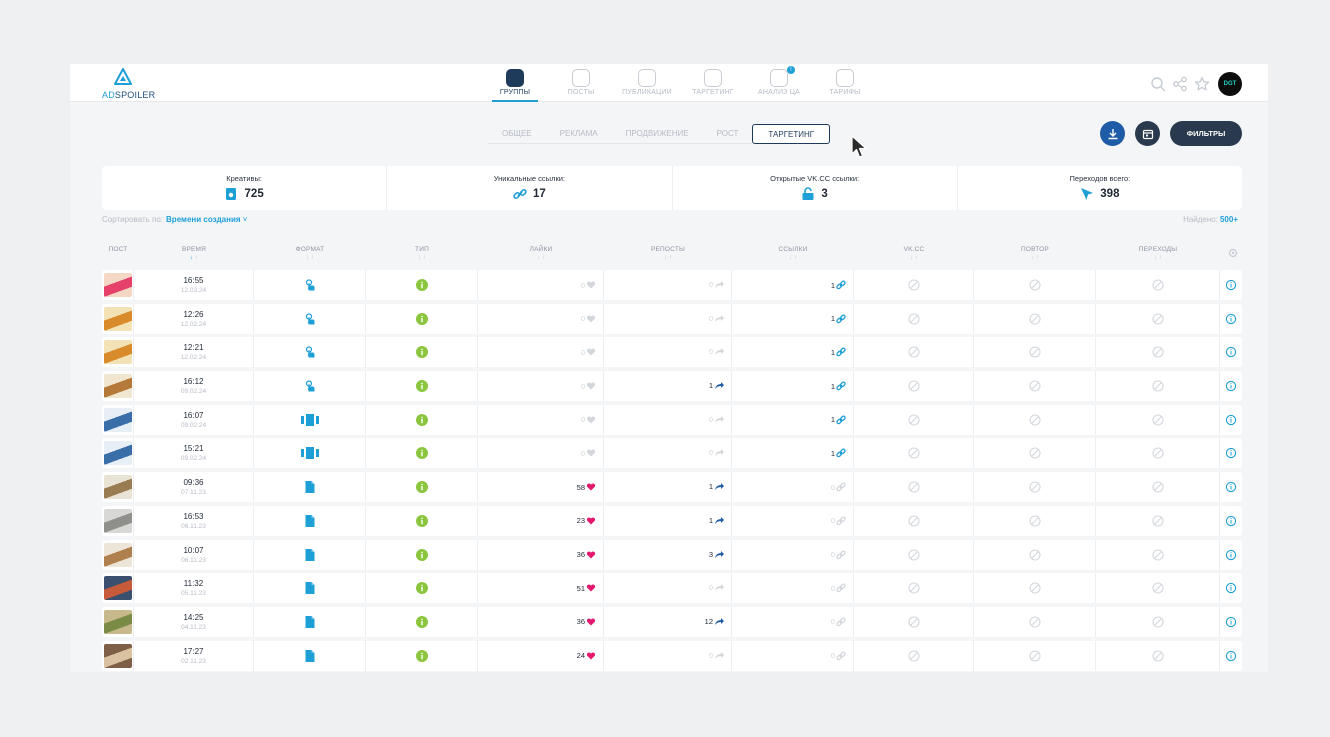 The height and width of the screenshot is (737, 1330). What do you see at coordinates (672, 285) in the screenshot?
I see `table-row: 16:55 12.03.24 0 0 1` at bounding box center [672, 285].